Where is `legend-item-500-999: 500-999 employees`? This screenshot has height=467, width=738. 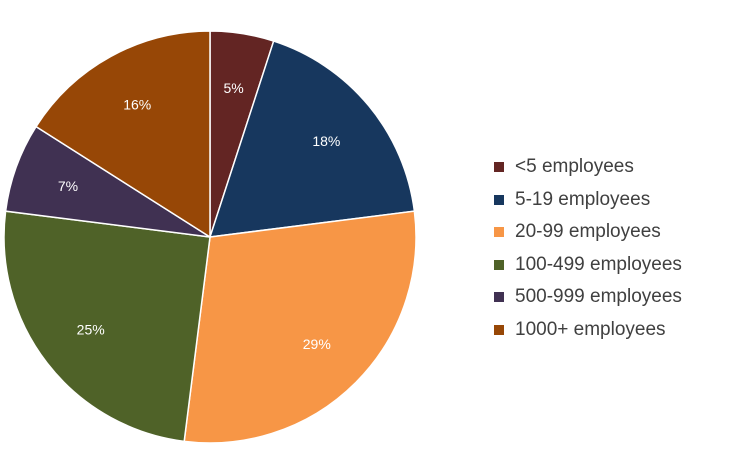 legend-item-500-999: 500-999 employees is located at coordinates (588, 297).